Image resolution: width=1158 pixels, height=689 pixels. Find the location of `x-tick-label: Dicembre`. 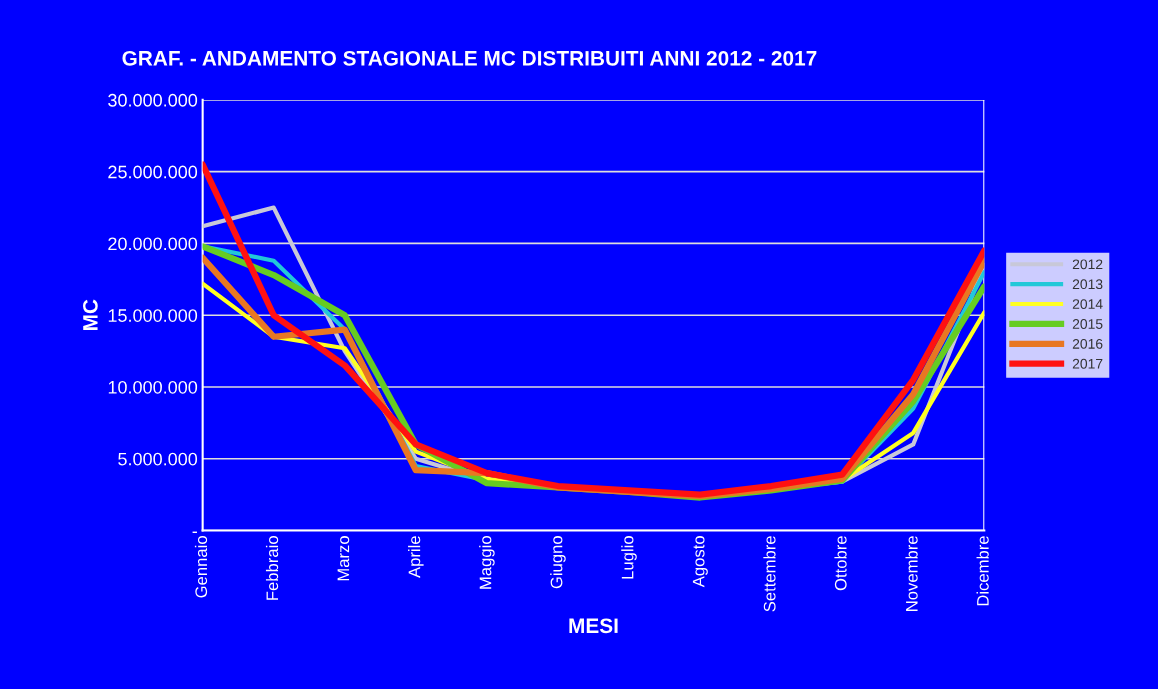

x-tick-label: Dicembre is located at coordinates (982, 571).